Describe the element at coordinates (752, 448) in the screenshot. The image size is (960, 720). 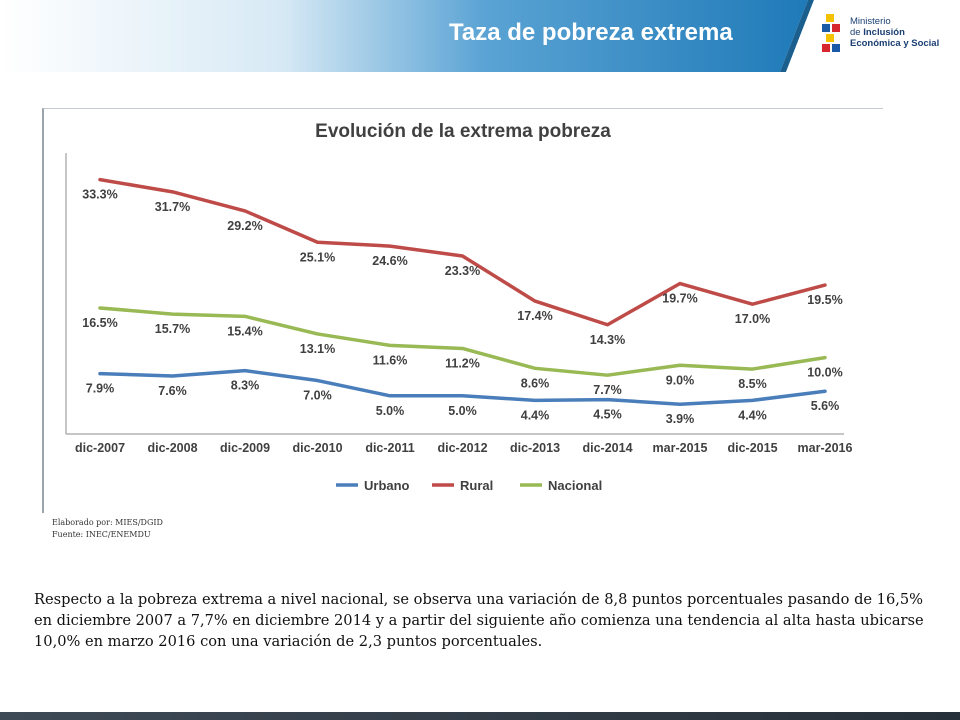
I see `x-tick-label: dic-2015` at that location.